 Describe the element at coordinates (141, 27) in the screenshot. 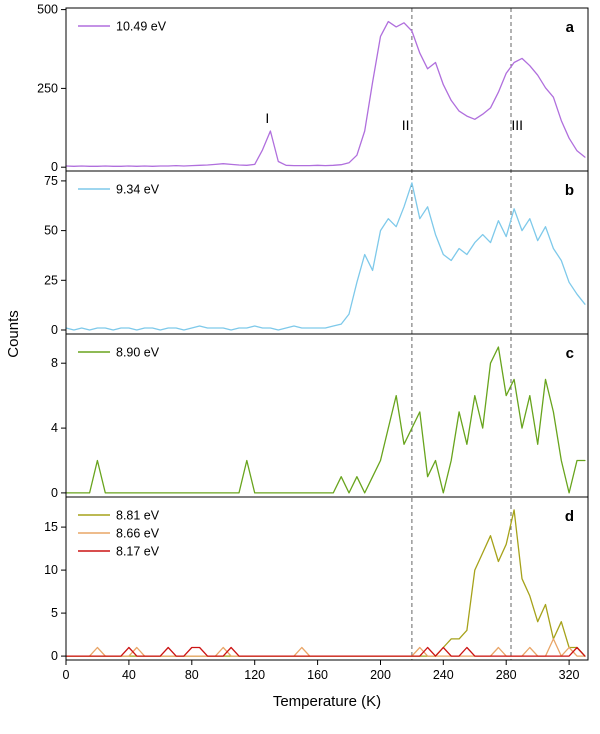

I see `legend-label: 10.49 eV` at that location.